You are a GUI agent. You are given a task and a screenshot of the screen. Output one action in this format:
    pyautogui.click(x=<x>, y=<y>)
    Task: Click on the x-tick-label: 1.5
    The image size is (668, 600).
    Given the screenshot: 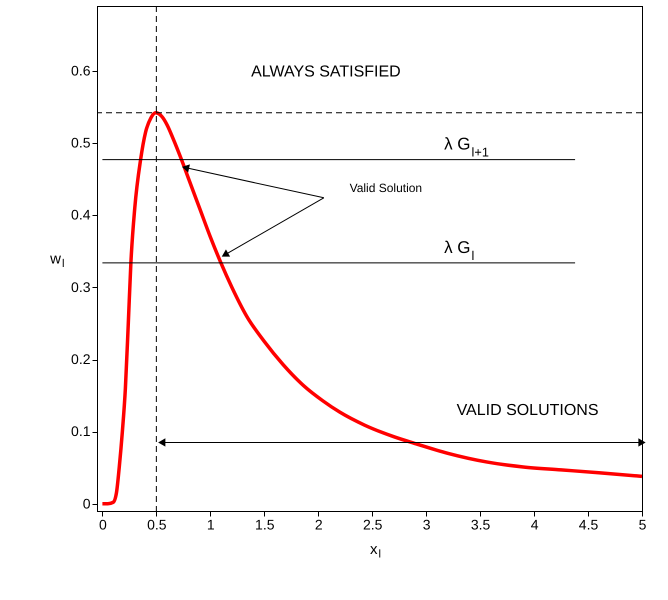 What is the action you would take?
    pyautogui.click(x=265, y=524)
    